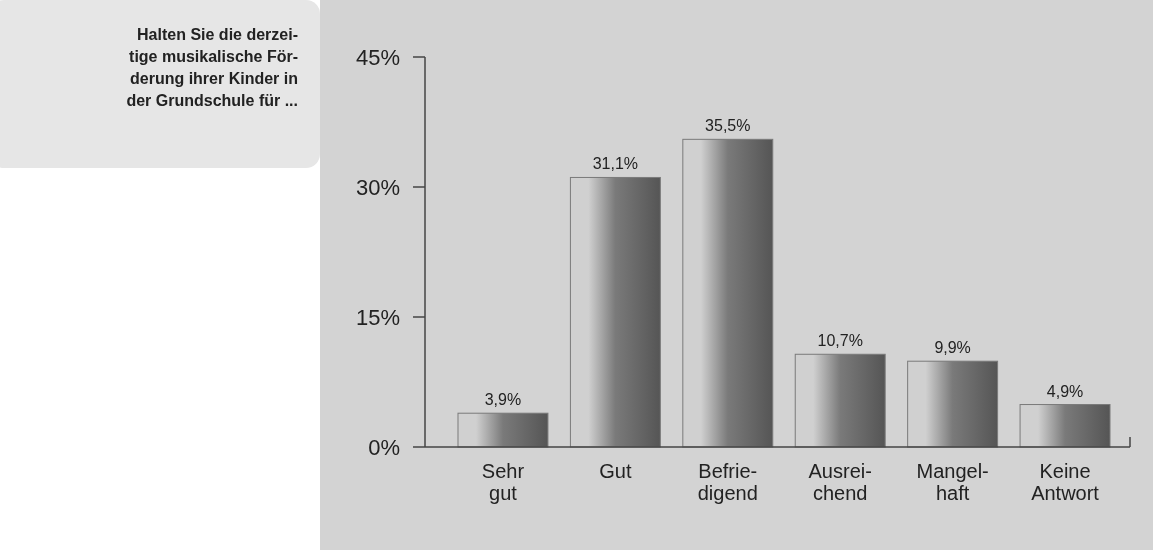 This screenshot has width=1153, height=550. Describe the element at coordinates (728, 126) in the screenshot. I see `data-label: 35,5%` at that location.